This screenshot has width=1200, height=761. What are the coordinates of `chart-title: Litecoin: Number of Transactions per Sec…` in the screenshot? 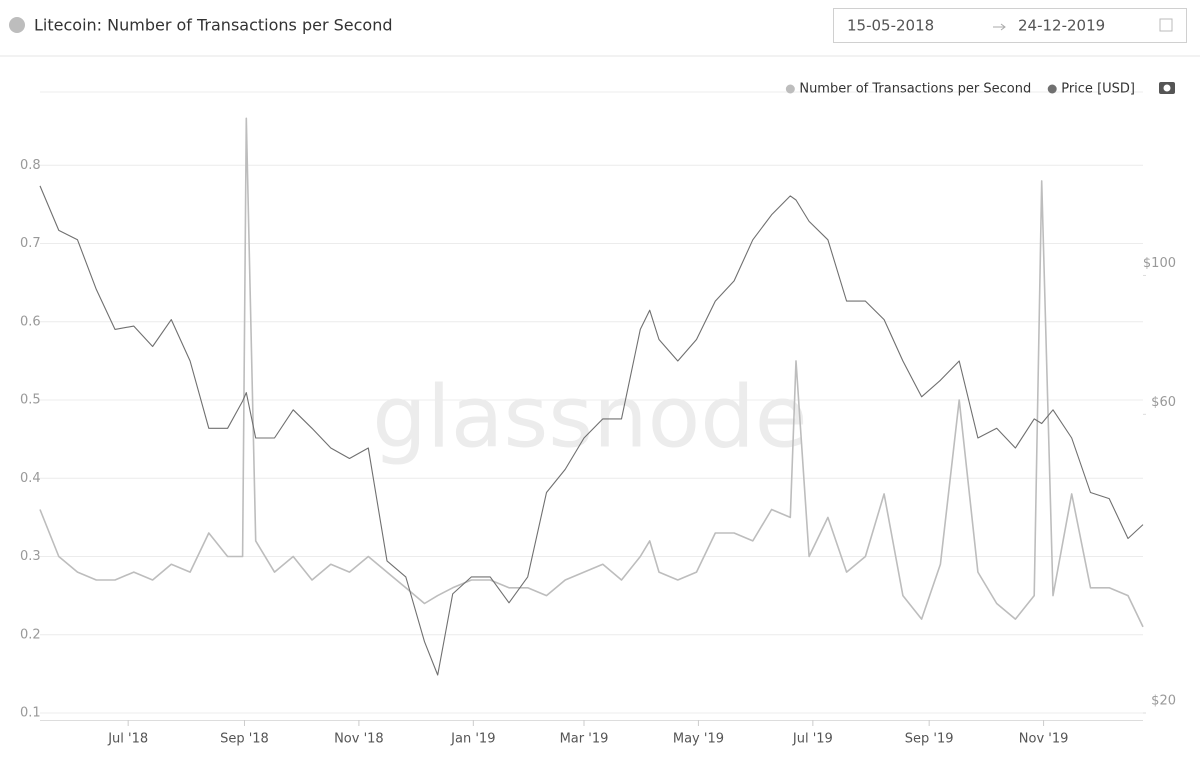 It's located at (213, 25).